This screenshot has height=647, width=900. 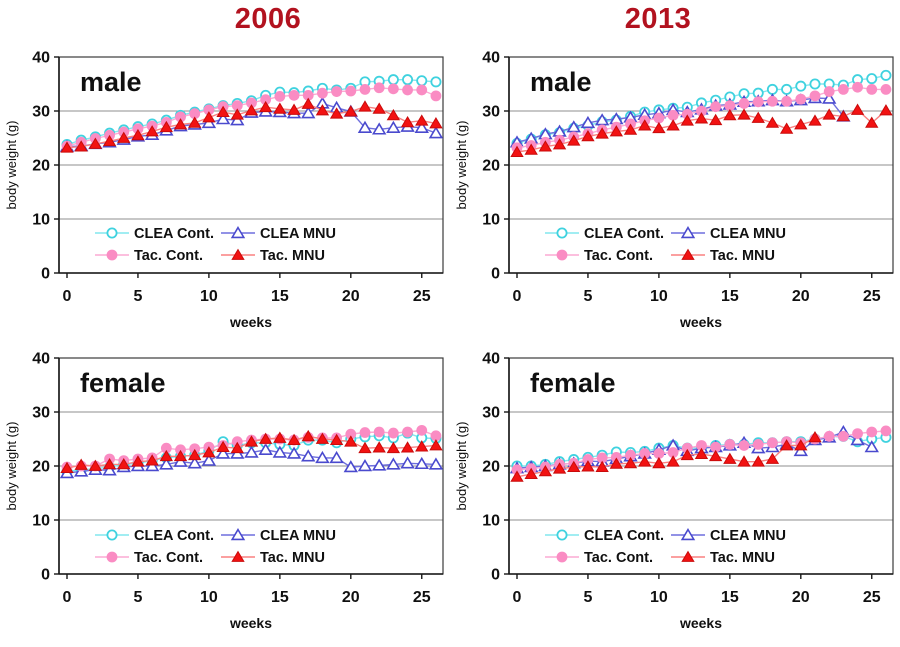 What do you see at coordinates (658, 19) in the screenshot?
I see `column-title-2013: 2013` at bounding box center [658, 19].